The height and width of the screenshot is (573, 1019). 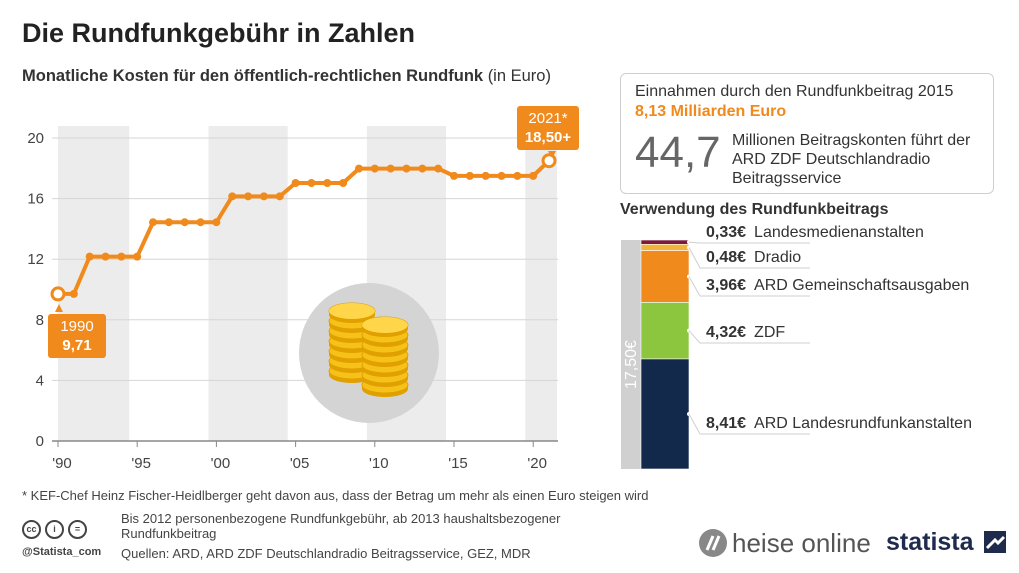 What do you see at coordinates (295, 182) in the screenshot?
I see `data-point-2005` at bounding box center [295, 182].